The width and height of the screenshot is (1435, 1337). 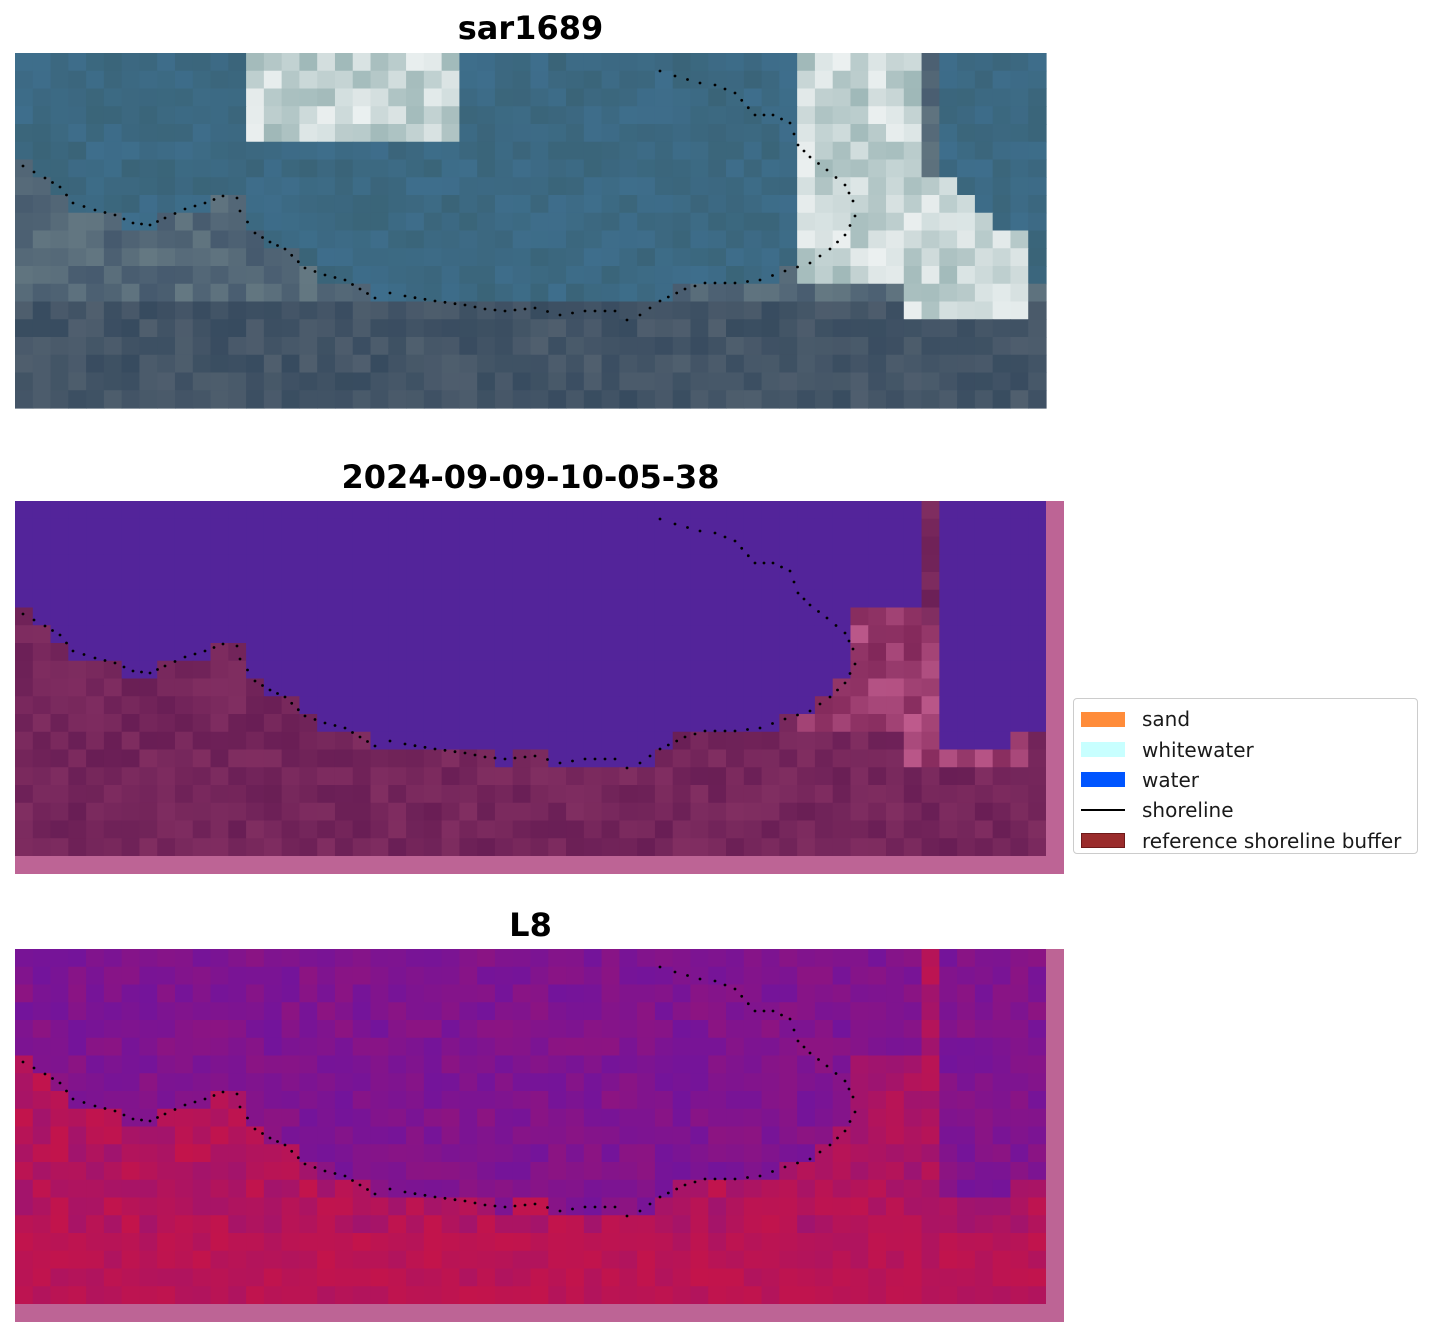 I want to click on legend-label: water, so click(x=1170, y=779).